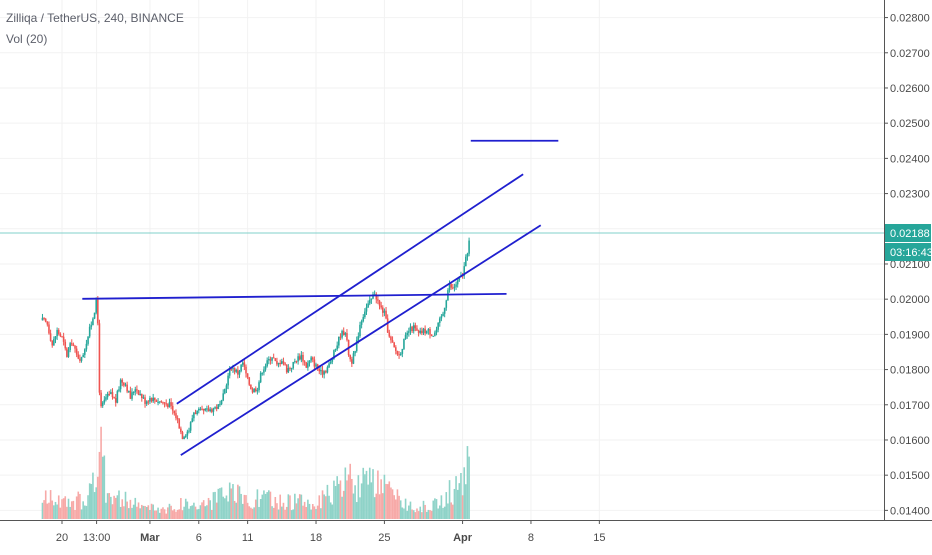 The image size is (932, 555). Describe the element at coordinates (331, 532) in the screenshot. I see `time-scale: 20 13:00 Mar 6 11 18 25 Apr 8 15` at that location.